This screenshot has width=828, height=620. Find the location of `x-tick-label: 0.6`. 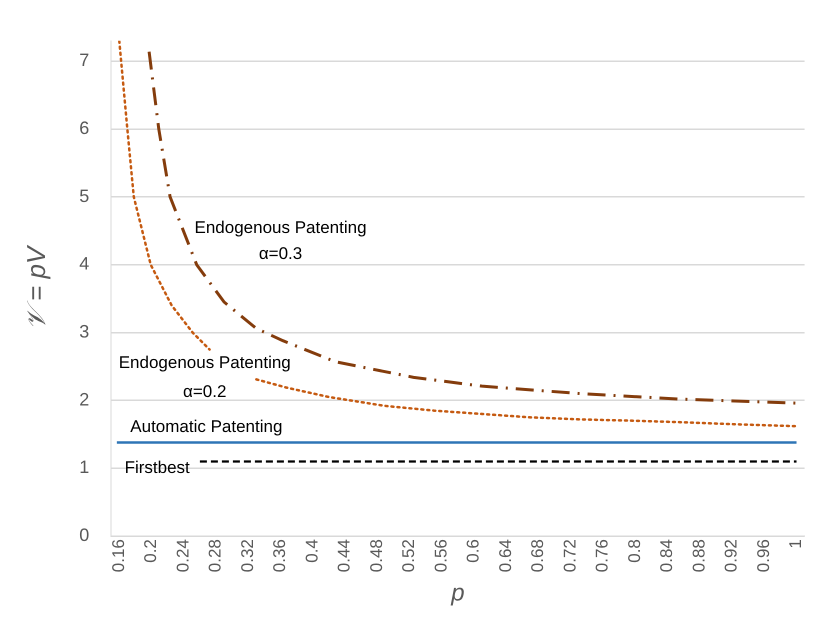

x-tick-label: 0.6 is located at coordinates (473, 551).